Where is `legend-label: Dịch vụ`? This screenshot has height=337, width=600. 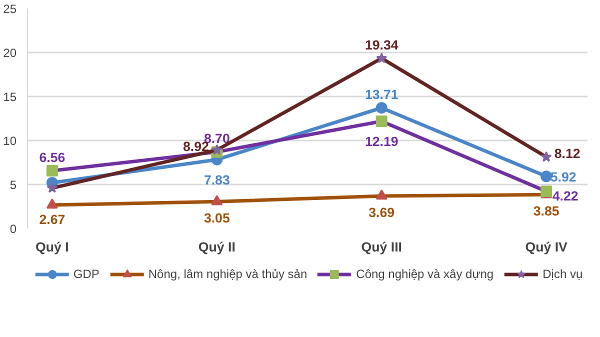
legend-label: Dịch vụ is located at coordinates (562, 274).